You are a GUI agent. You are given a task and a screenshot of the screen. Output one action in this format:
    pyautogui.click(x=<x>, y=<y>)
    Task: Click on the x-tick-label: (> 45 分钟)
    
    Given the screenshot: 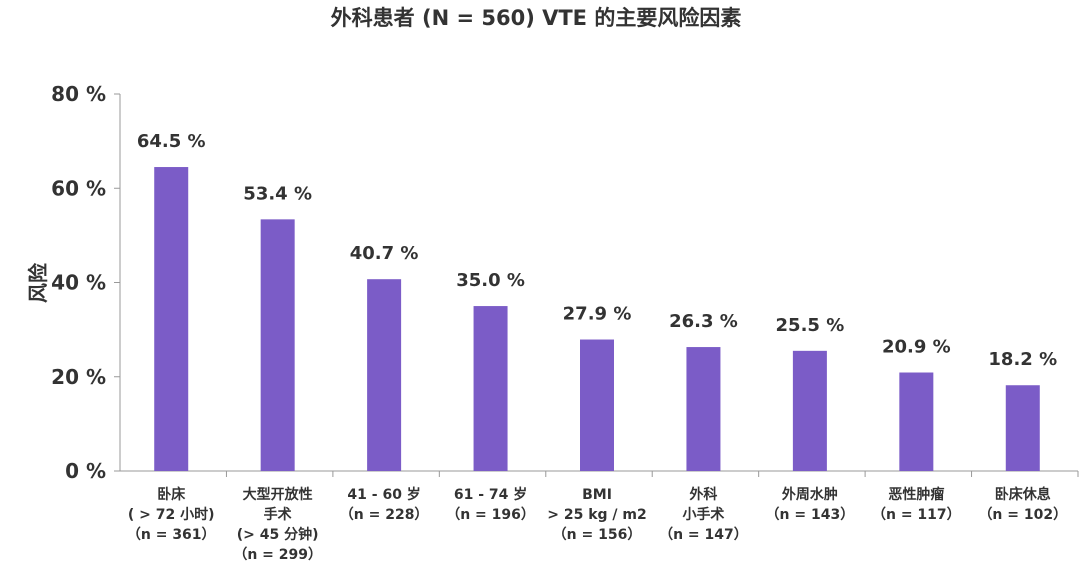 What is the action you would take?
    pyautogui.click(x=278, y=534)
    